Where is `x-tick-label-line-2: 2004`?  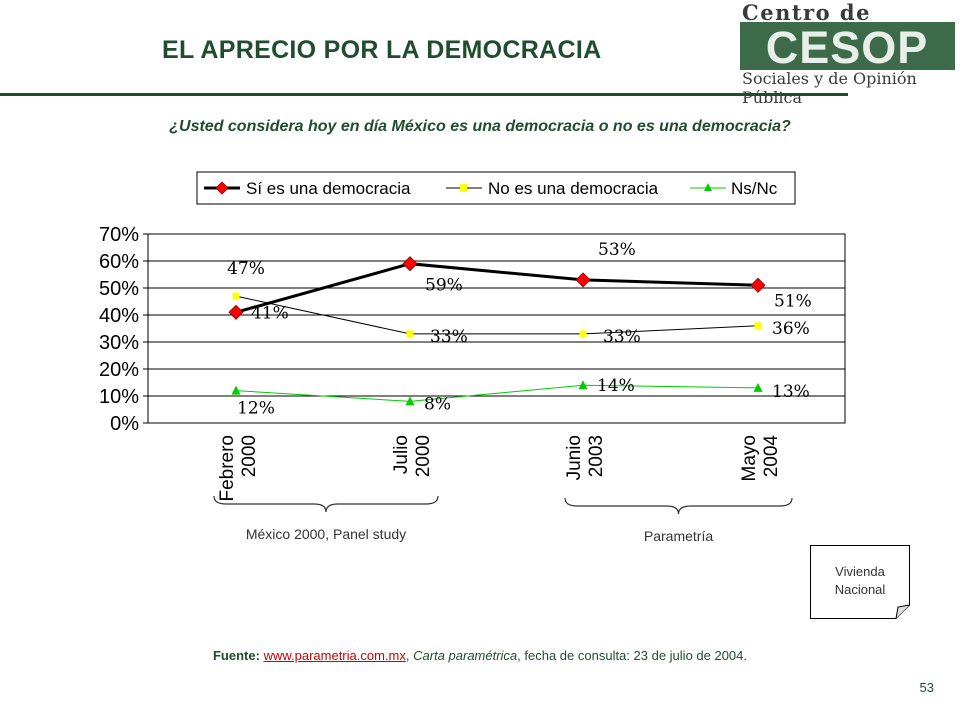
x-tick-label-line-2: 2004 is located at coordinates (771, 456).